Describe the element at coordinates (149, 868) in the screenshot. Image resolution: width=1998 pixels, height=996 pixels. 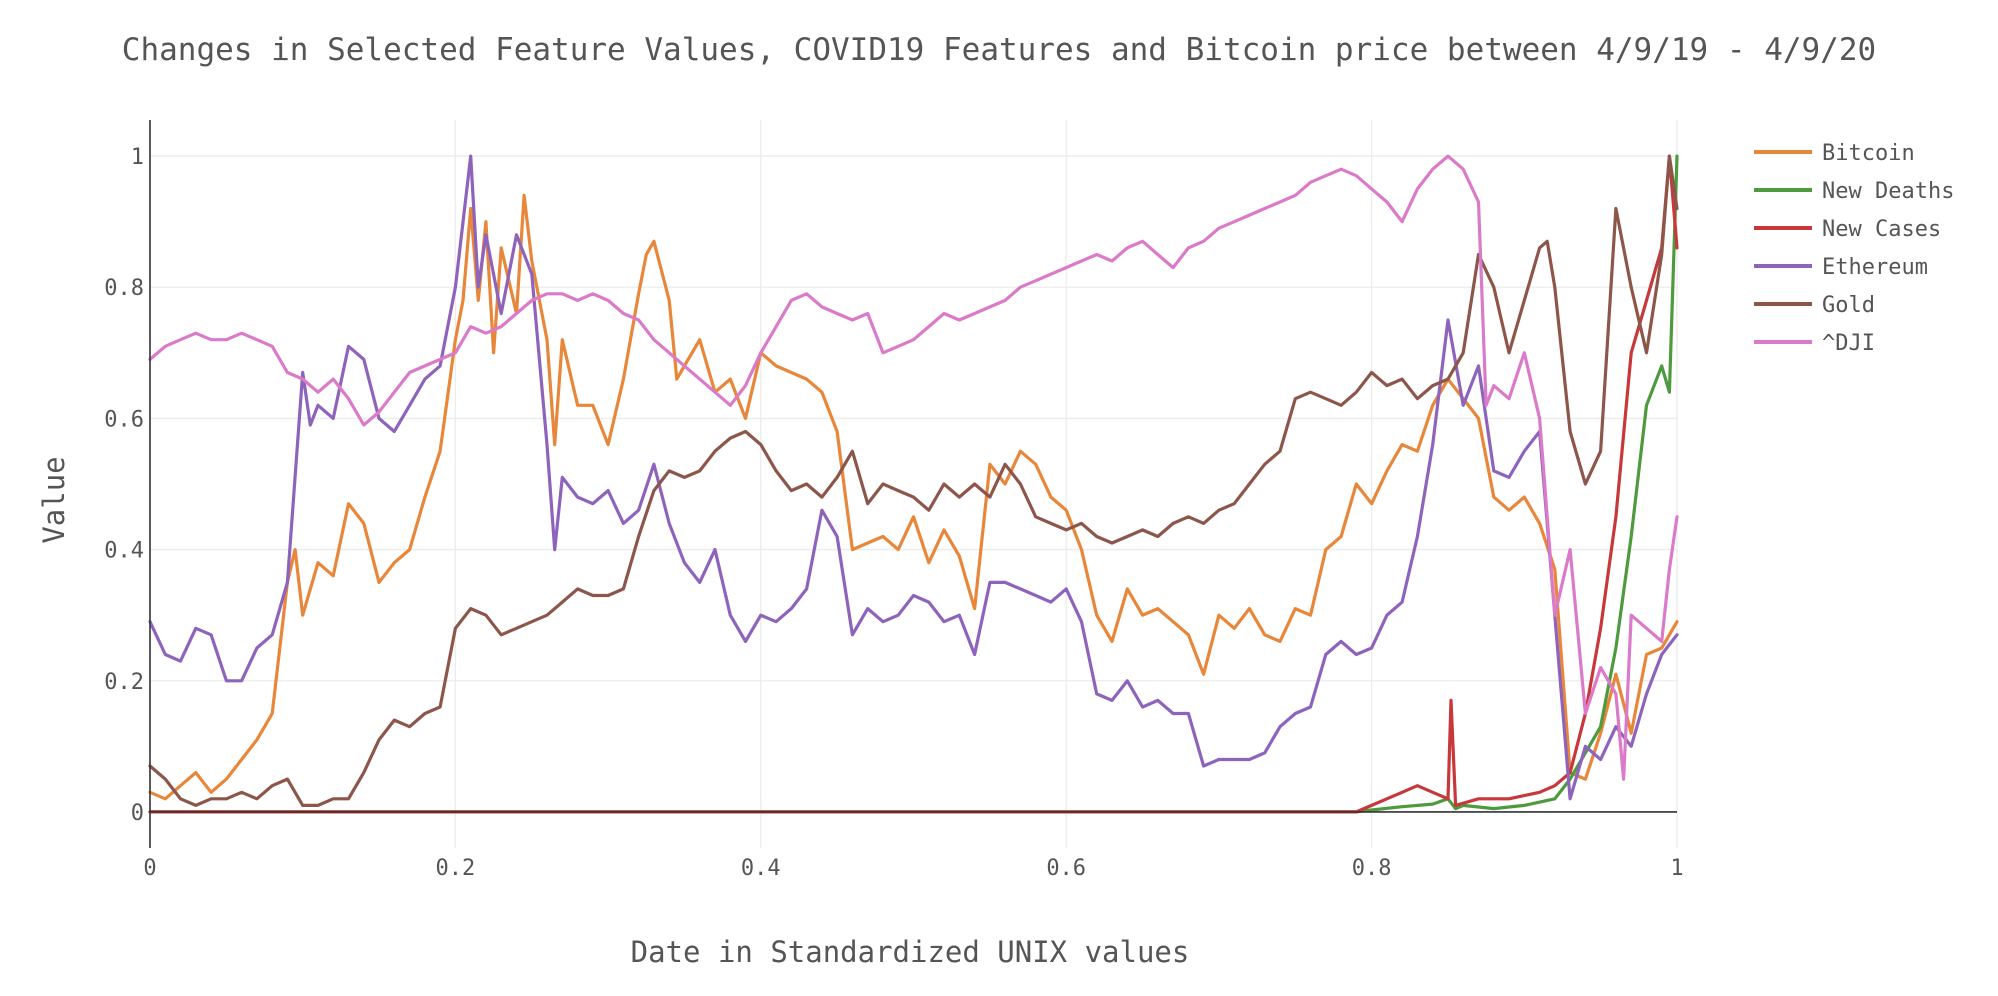
I see `x-tick-label: 0` at that location.